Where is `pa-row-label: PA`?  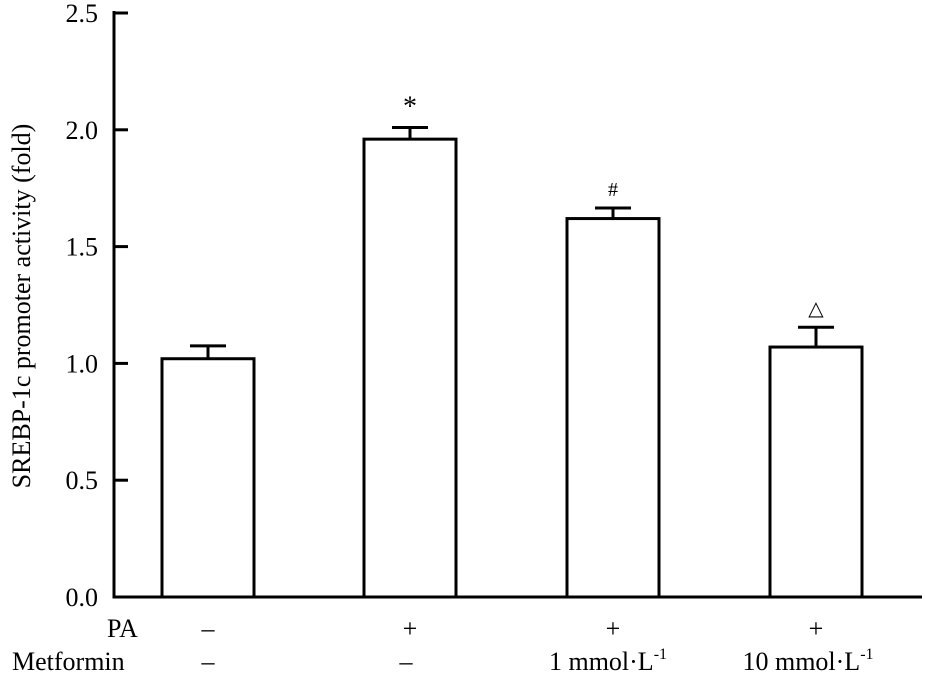 pa-row-label: PA is located at coordinates (122, 628).